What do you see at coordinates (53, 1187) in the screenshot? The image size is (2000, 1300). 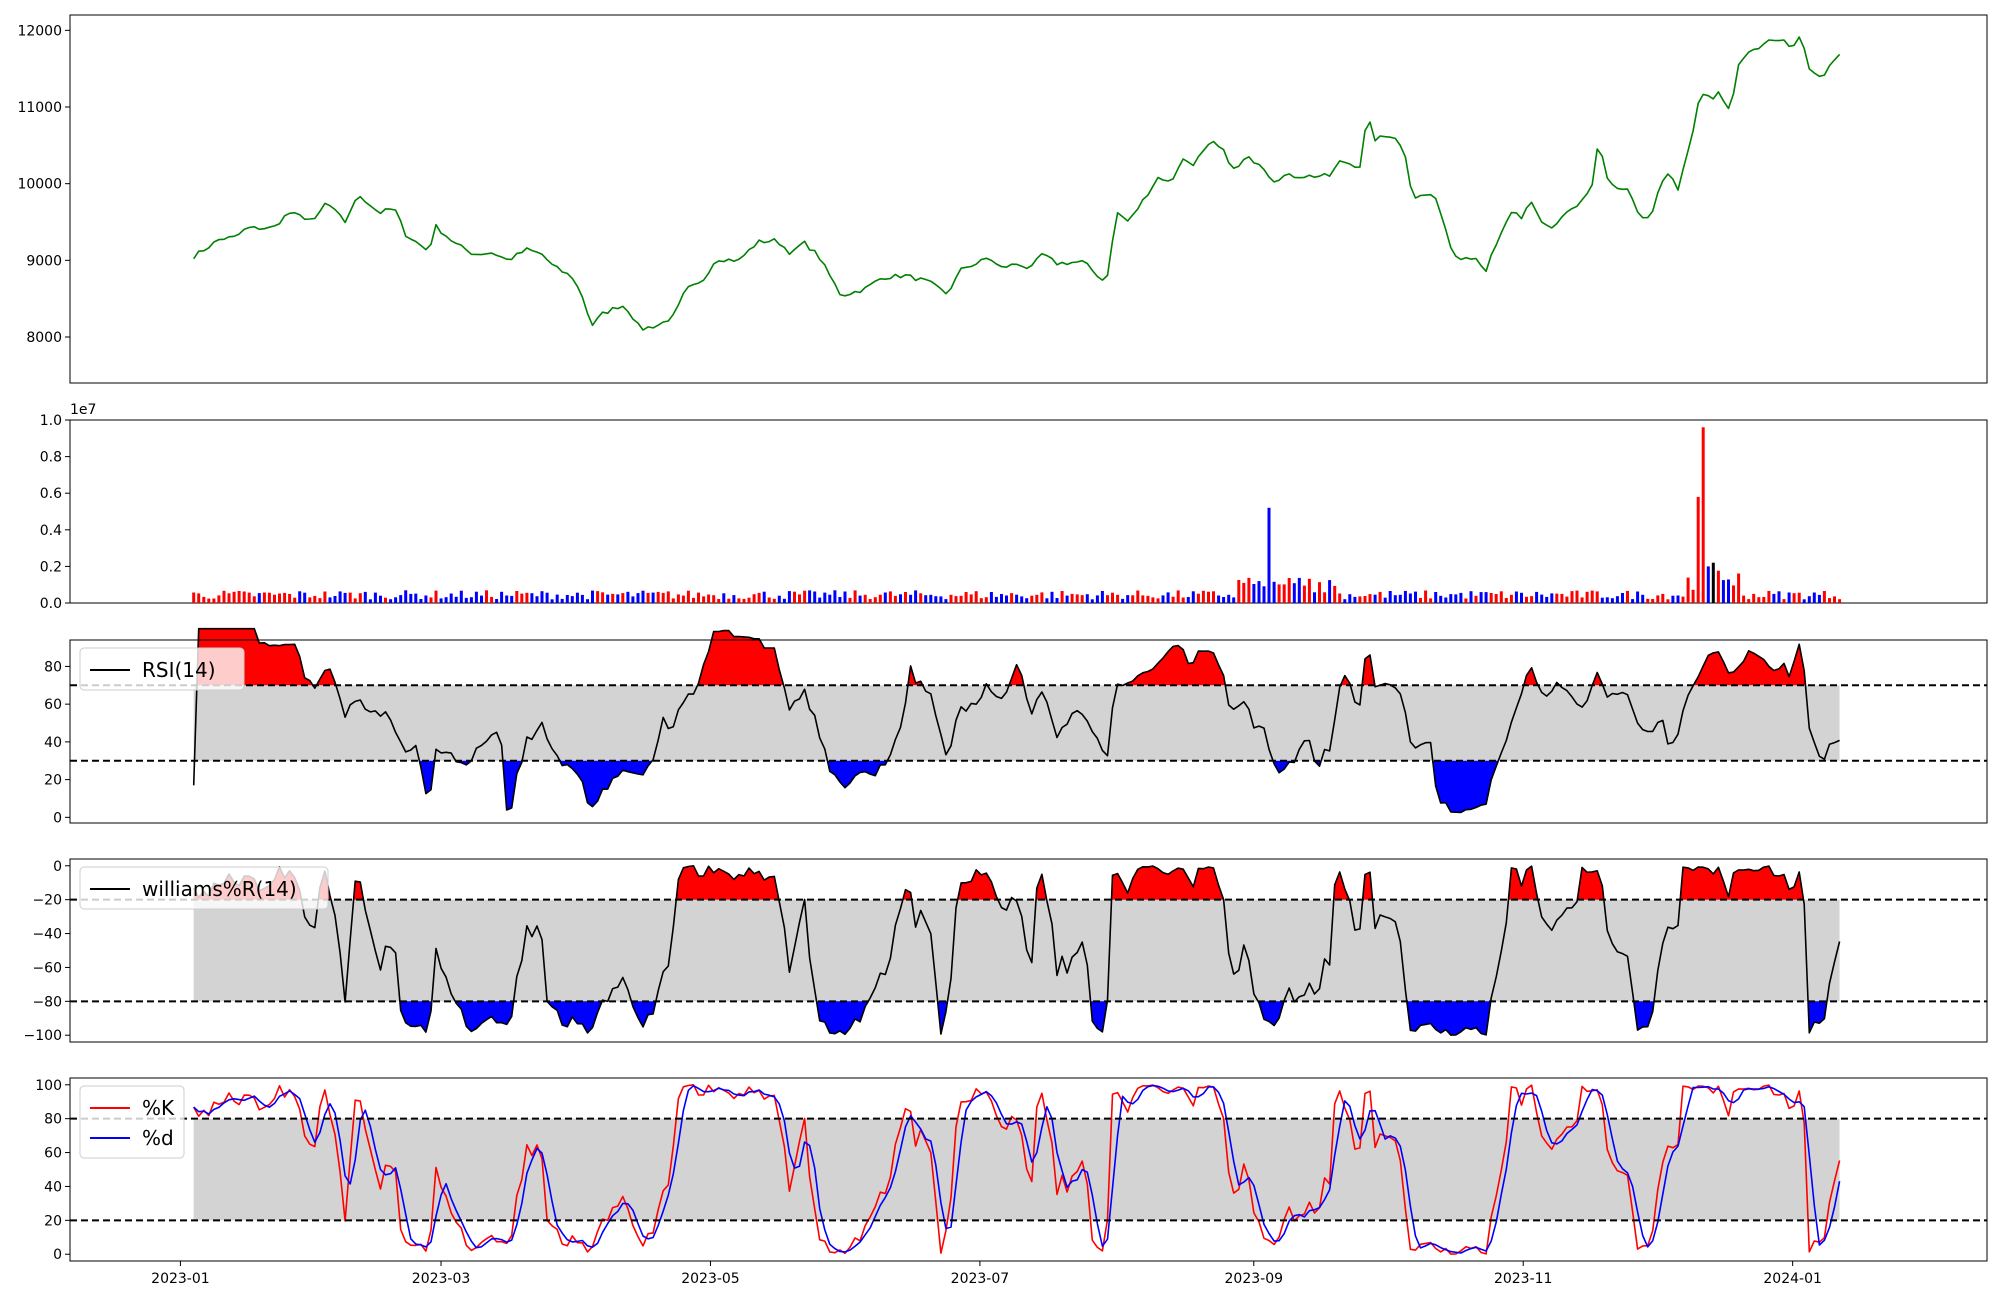 I see `stoch-ytick-label: 40` at bounding box center [53, 1187].